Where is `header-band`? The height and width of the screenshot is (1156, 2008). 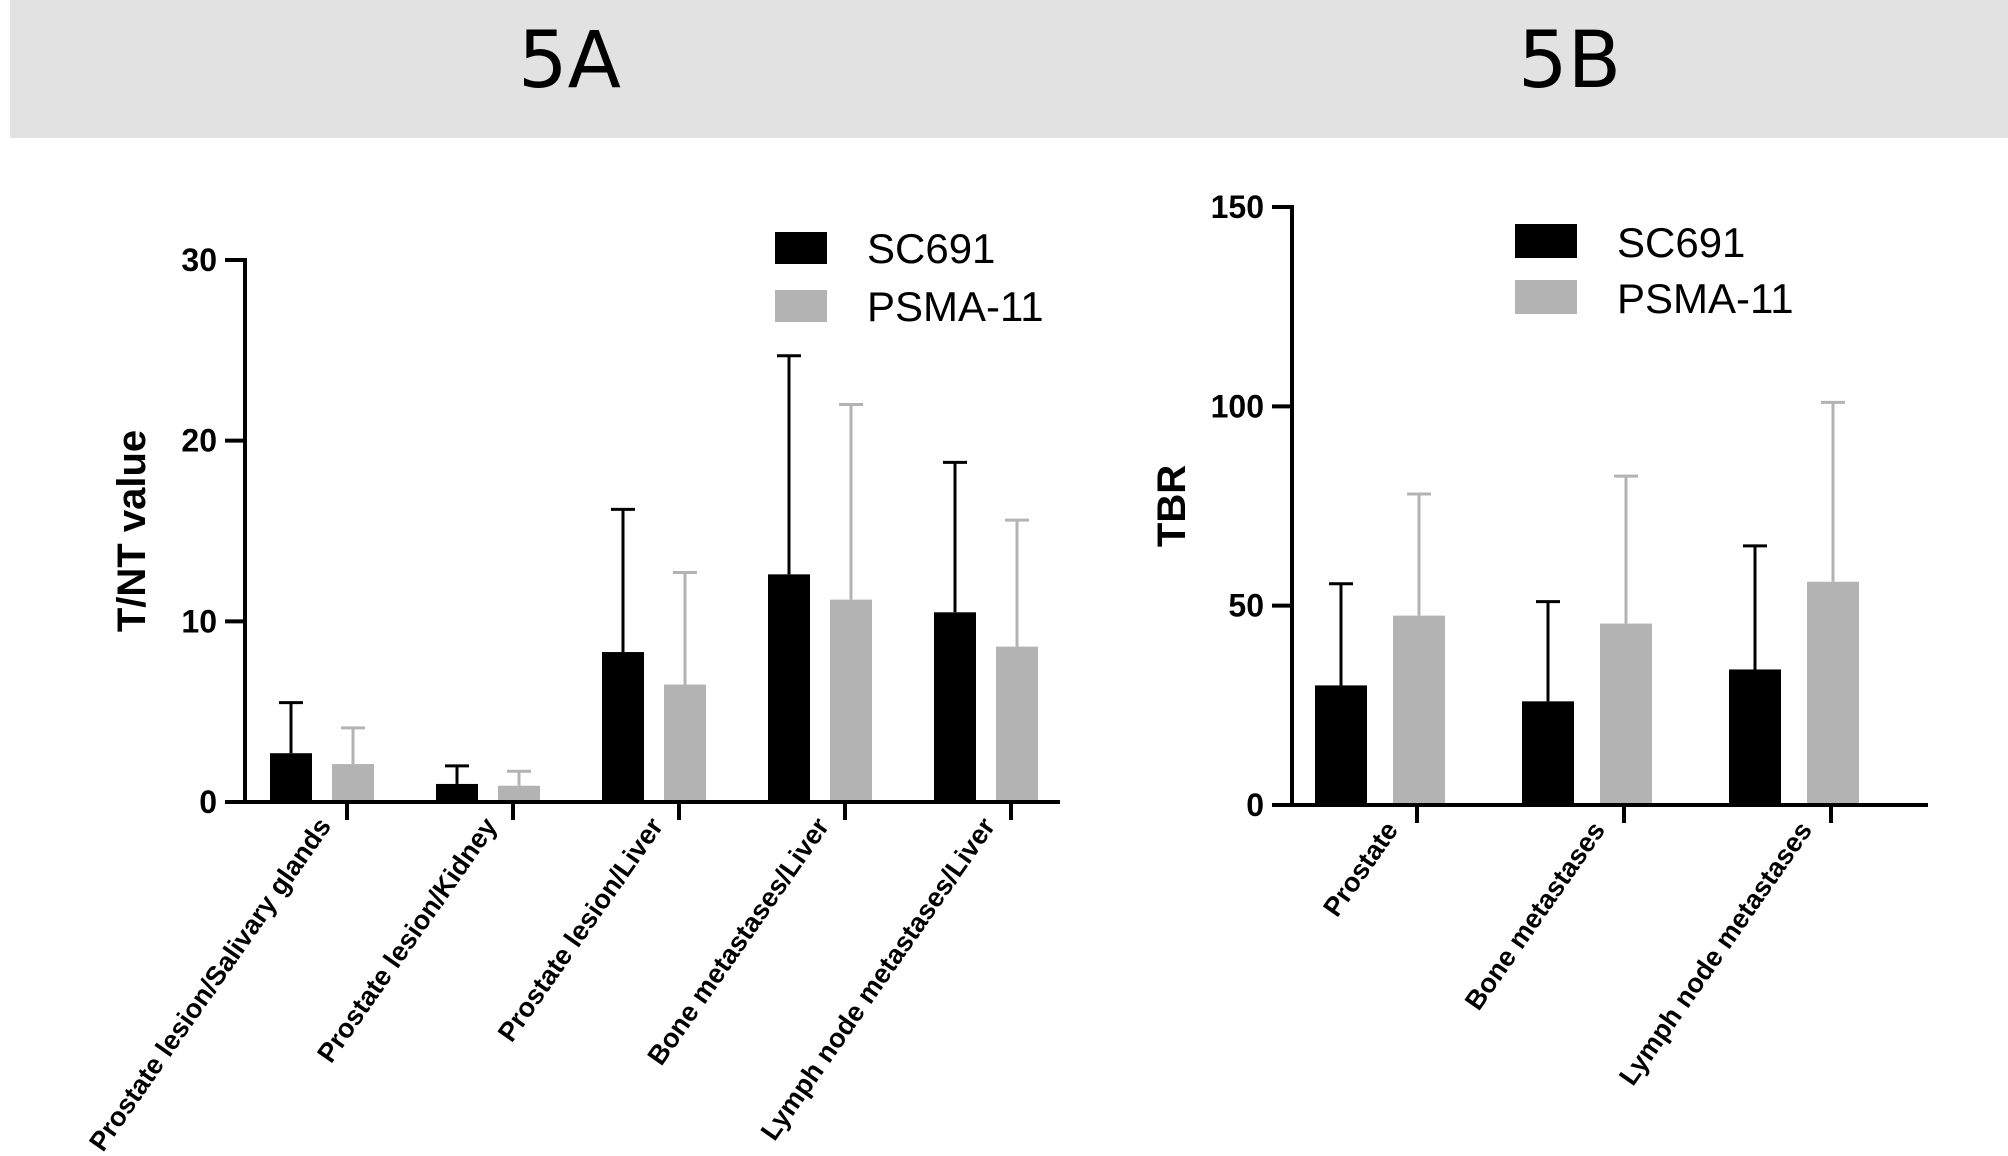
header-band is located at coordinates (1009, 69).